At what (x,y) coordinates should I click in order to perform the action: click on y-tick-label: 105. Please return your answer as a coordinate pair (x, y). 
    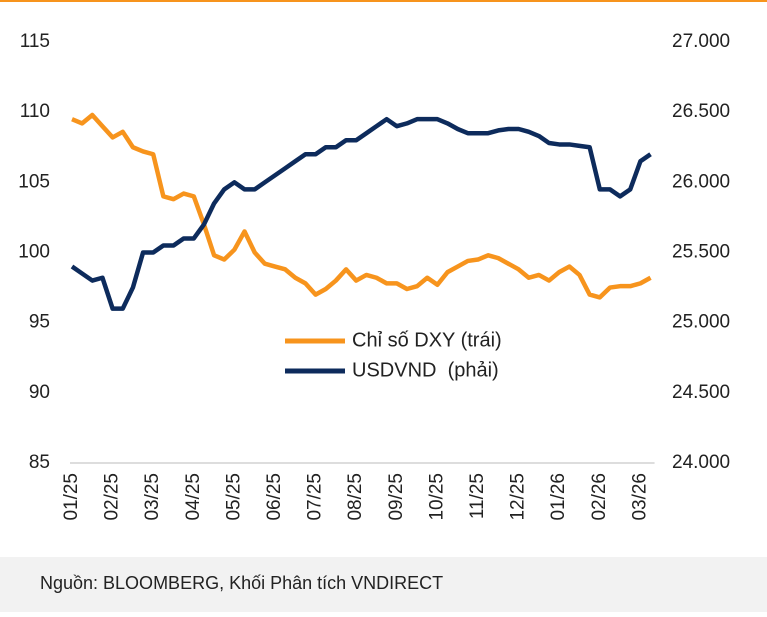
    Looking at the image, I should click on (34, 181).